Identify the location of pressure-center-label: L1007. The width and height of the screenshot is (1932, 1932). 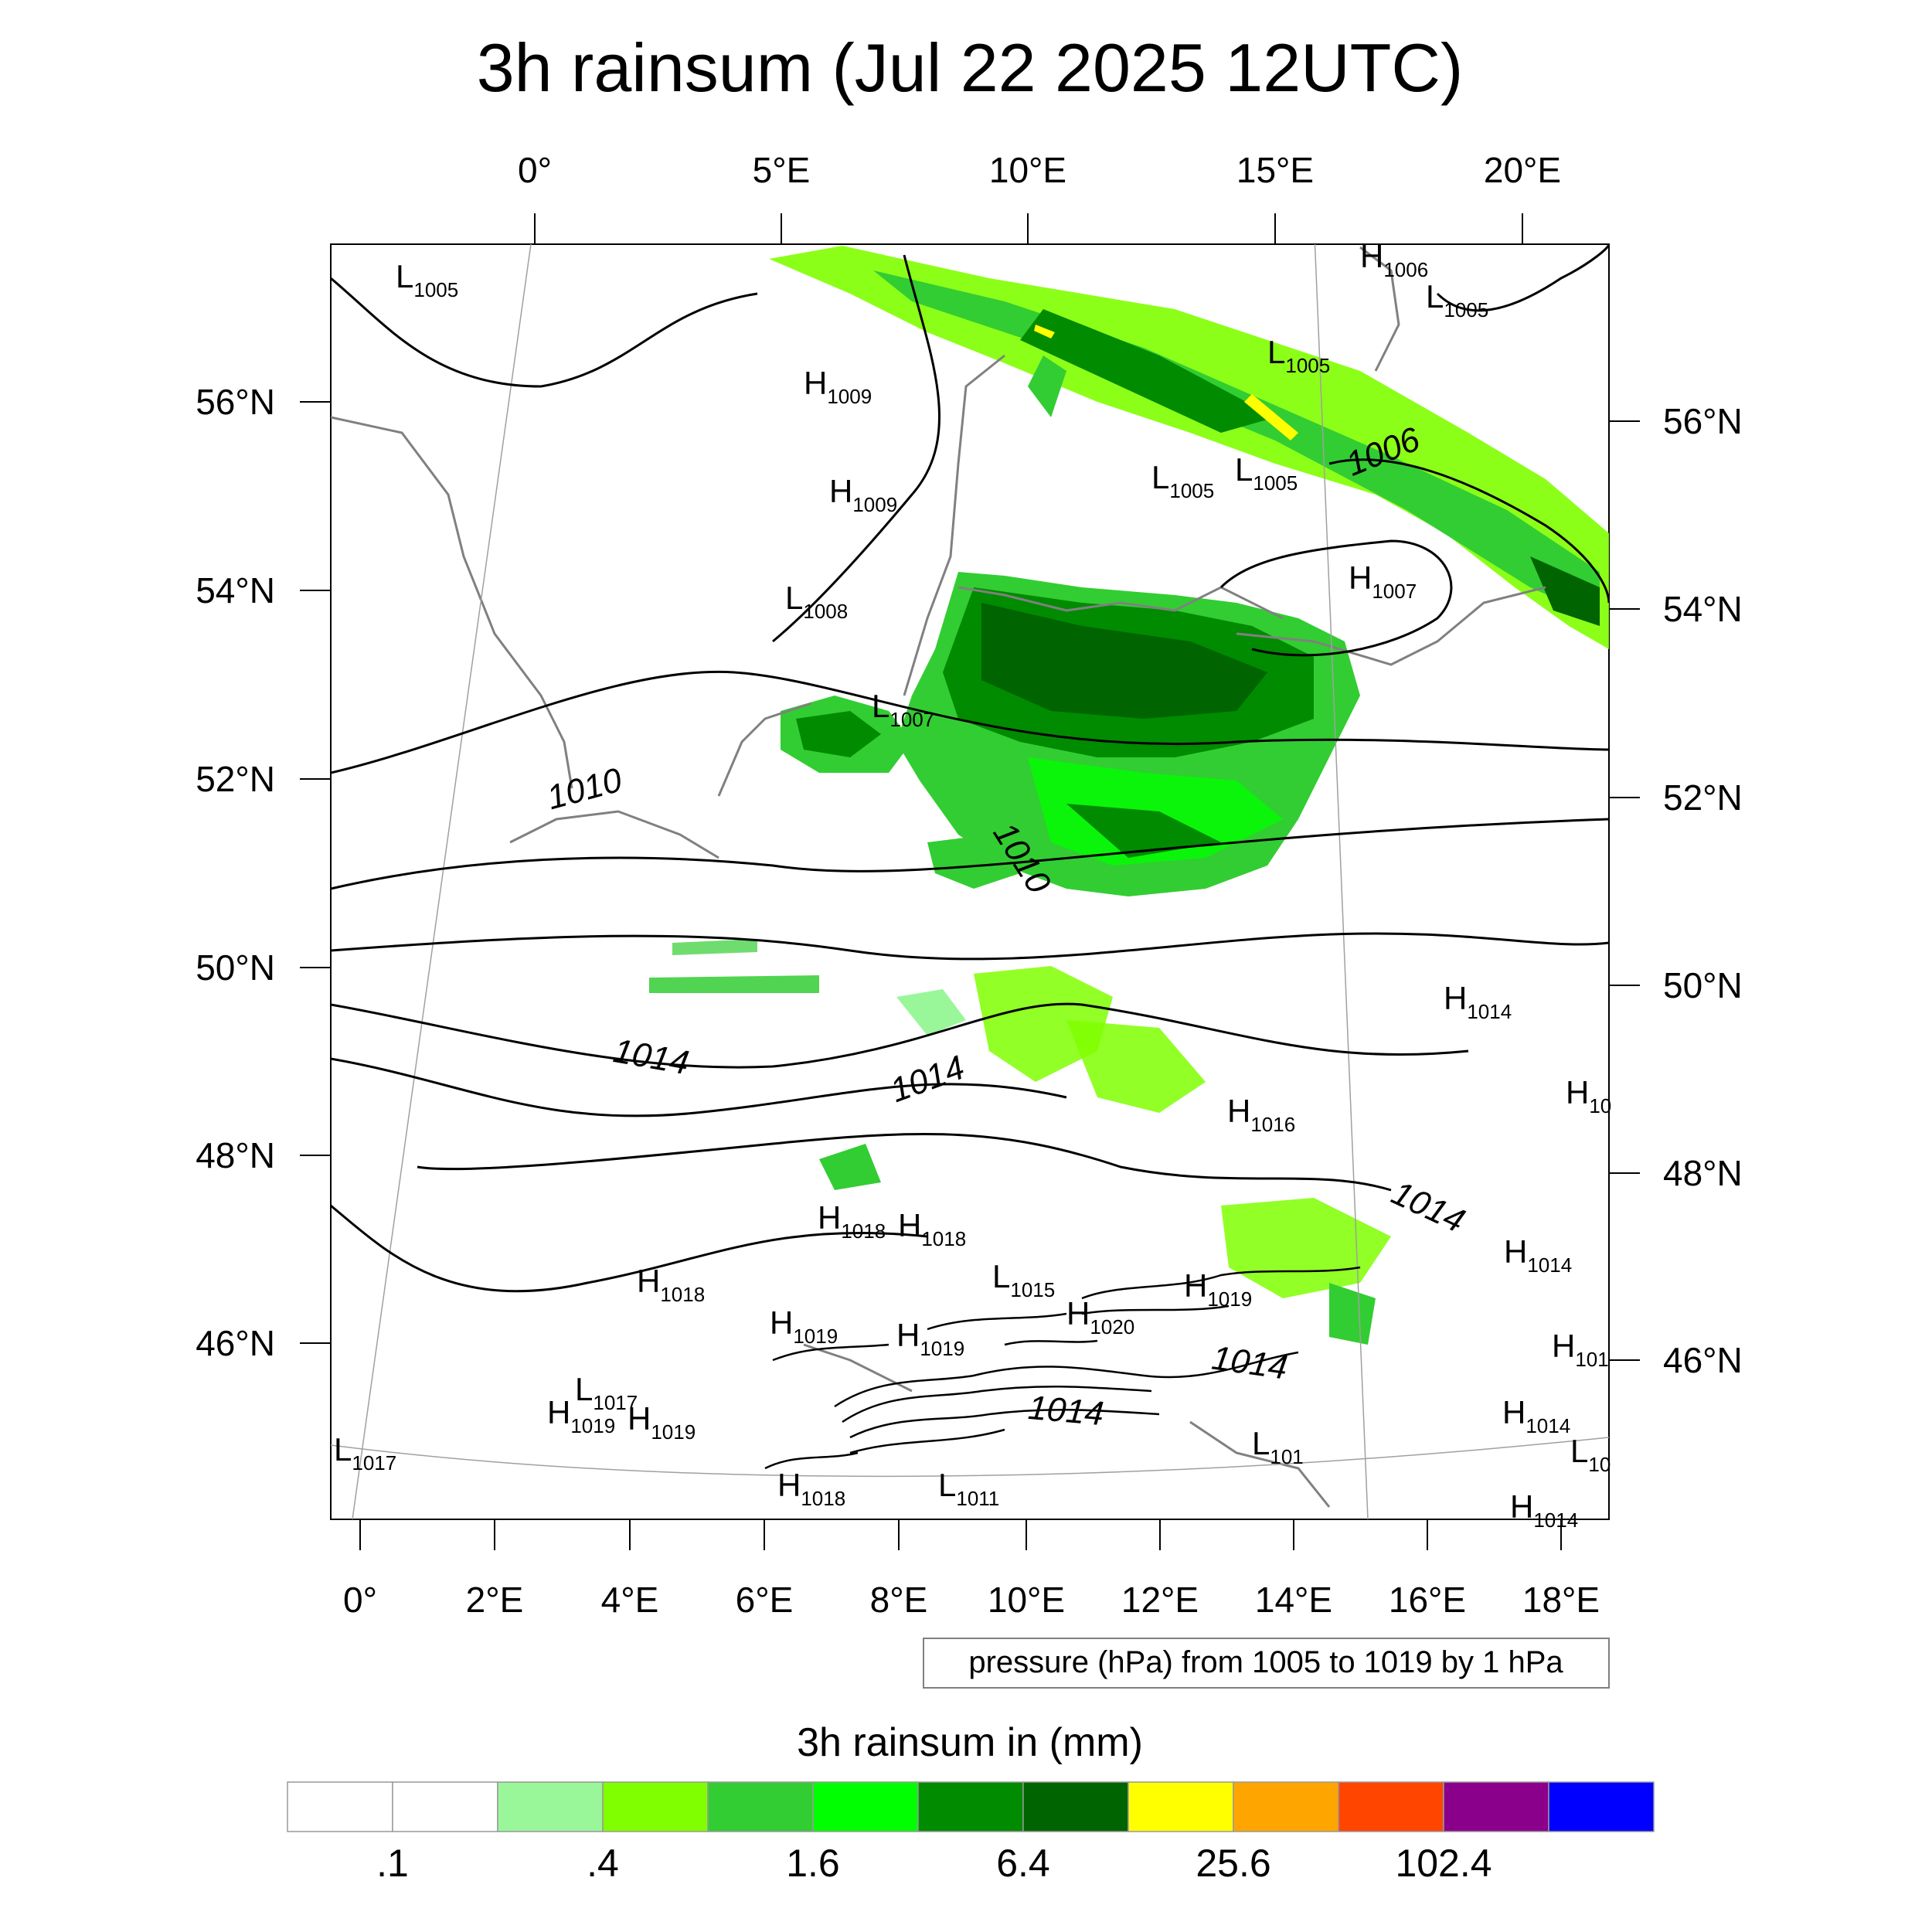
(903, 709).